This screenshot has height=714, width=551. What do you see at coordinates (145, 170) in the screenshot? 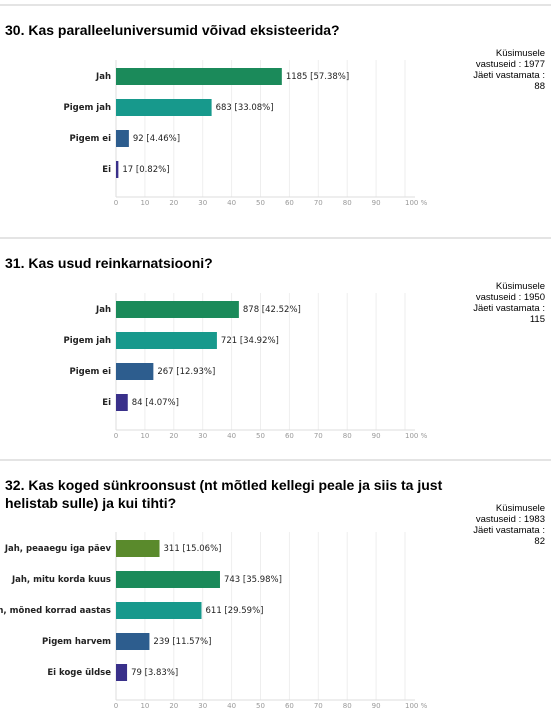
I see `value-label: 17 [0.82%]` at bounding box center [145, 170].